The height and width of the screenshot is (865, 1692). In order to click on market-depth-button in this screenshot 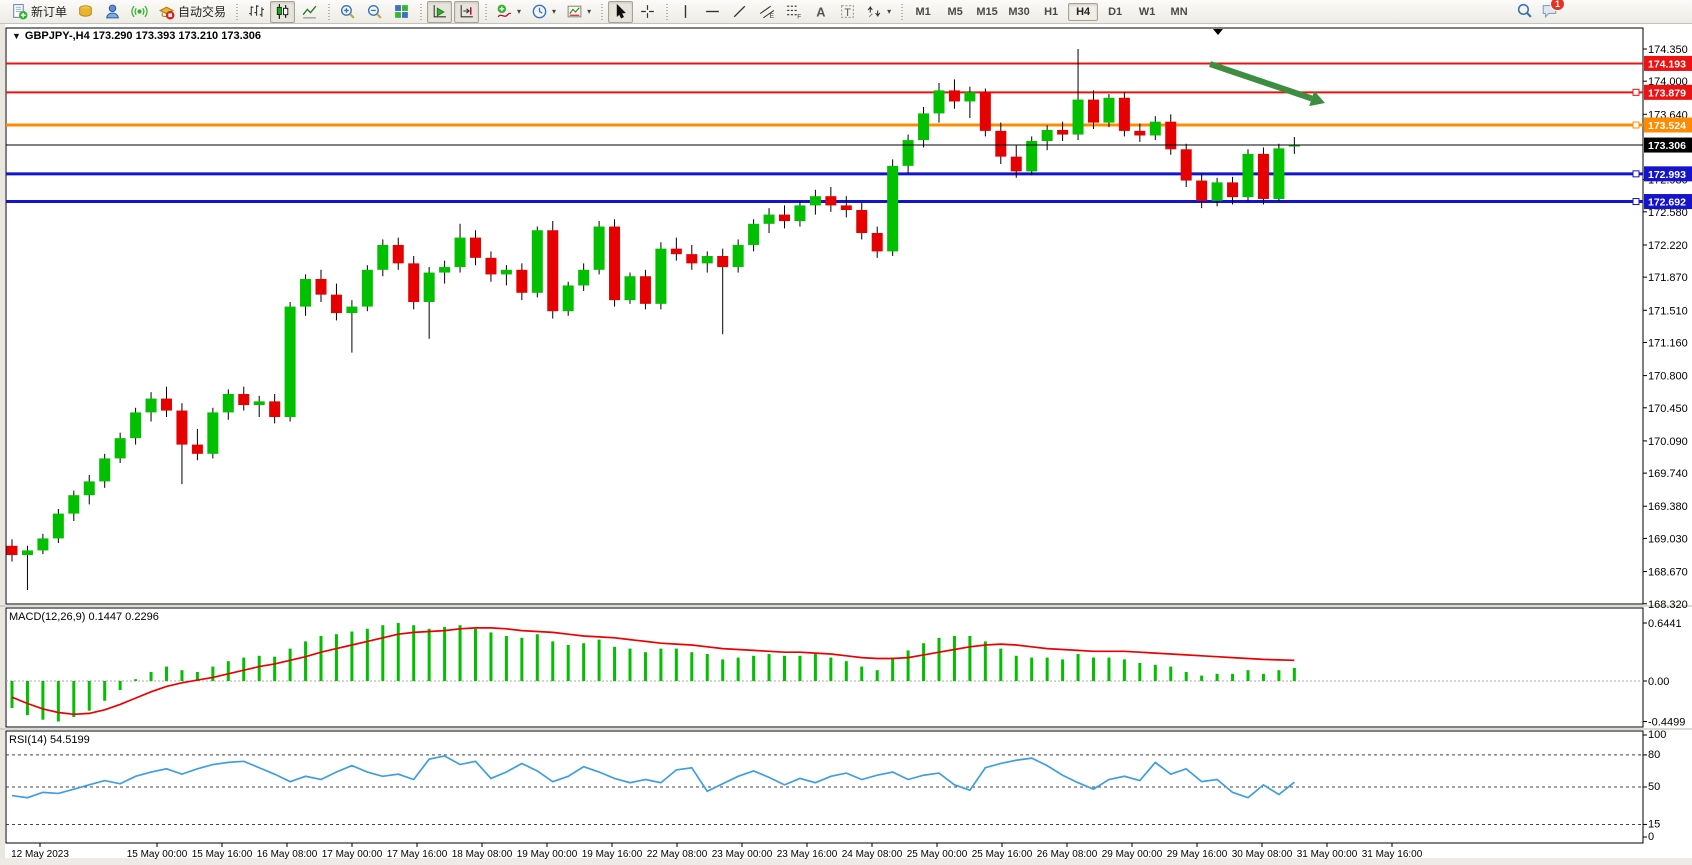, I will do `click(85, 12)`.